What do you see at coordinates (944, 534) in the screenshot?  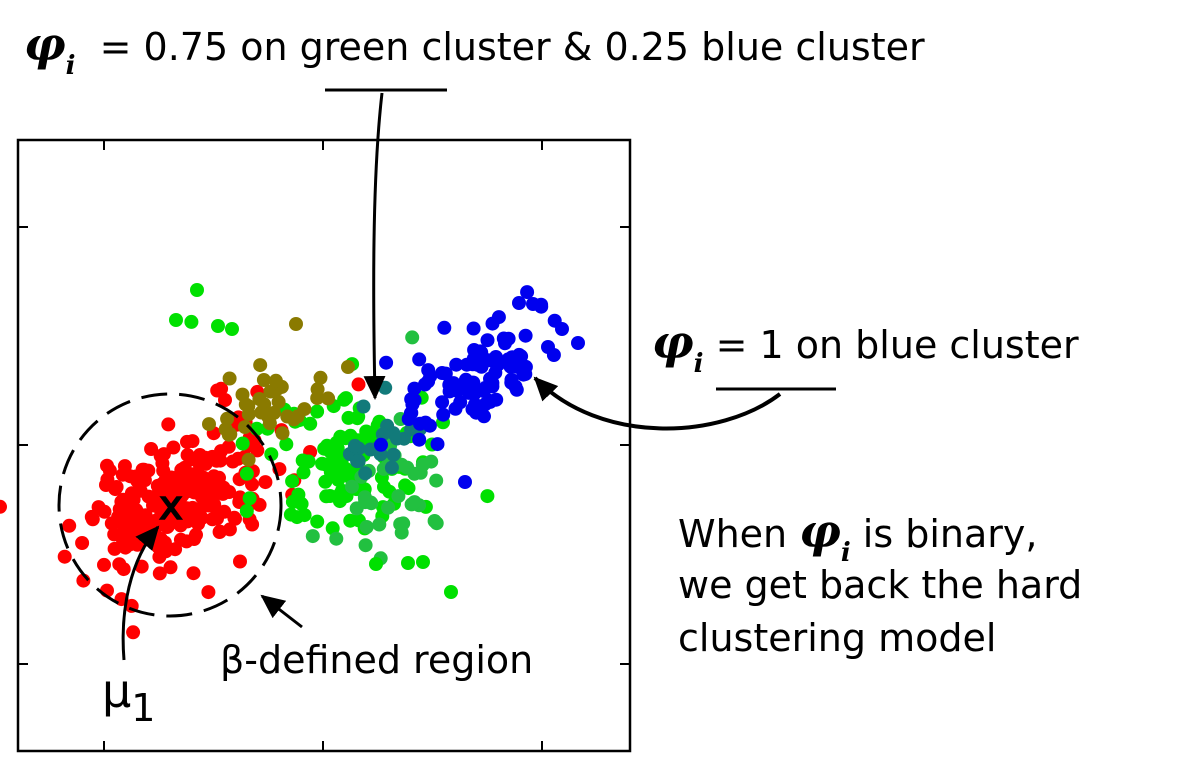 I see `note-line-1-after: is binary,` at bounding box center [944, 534].